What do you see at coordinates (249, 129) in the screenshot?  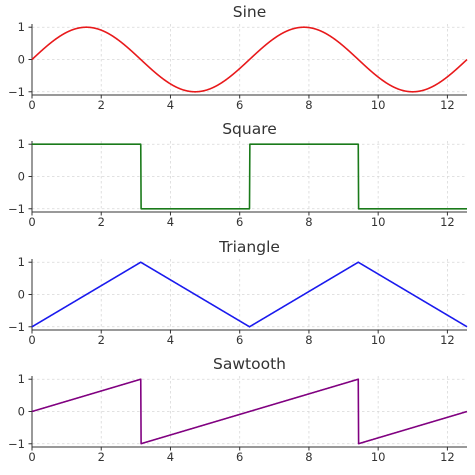 I see `subplot-title: Square` at bounding box center [249, 129].